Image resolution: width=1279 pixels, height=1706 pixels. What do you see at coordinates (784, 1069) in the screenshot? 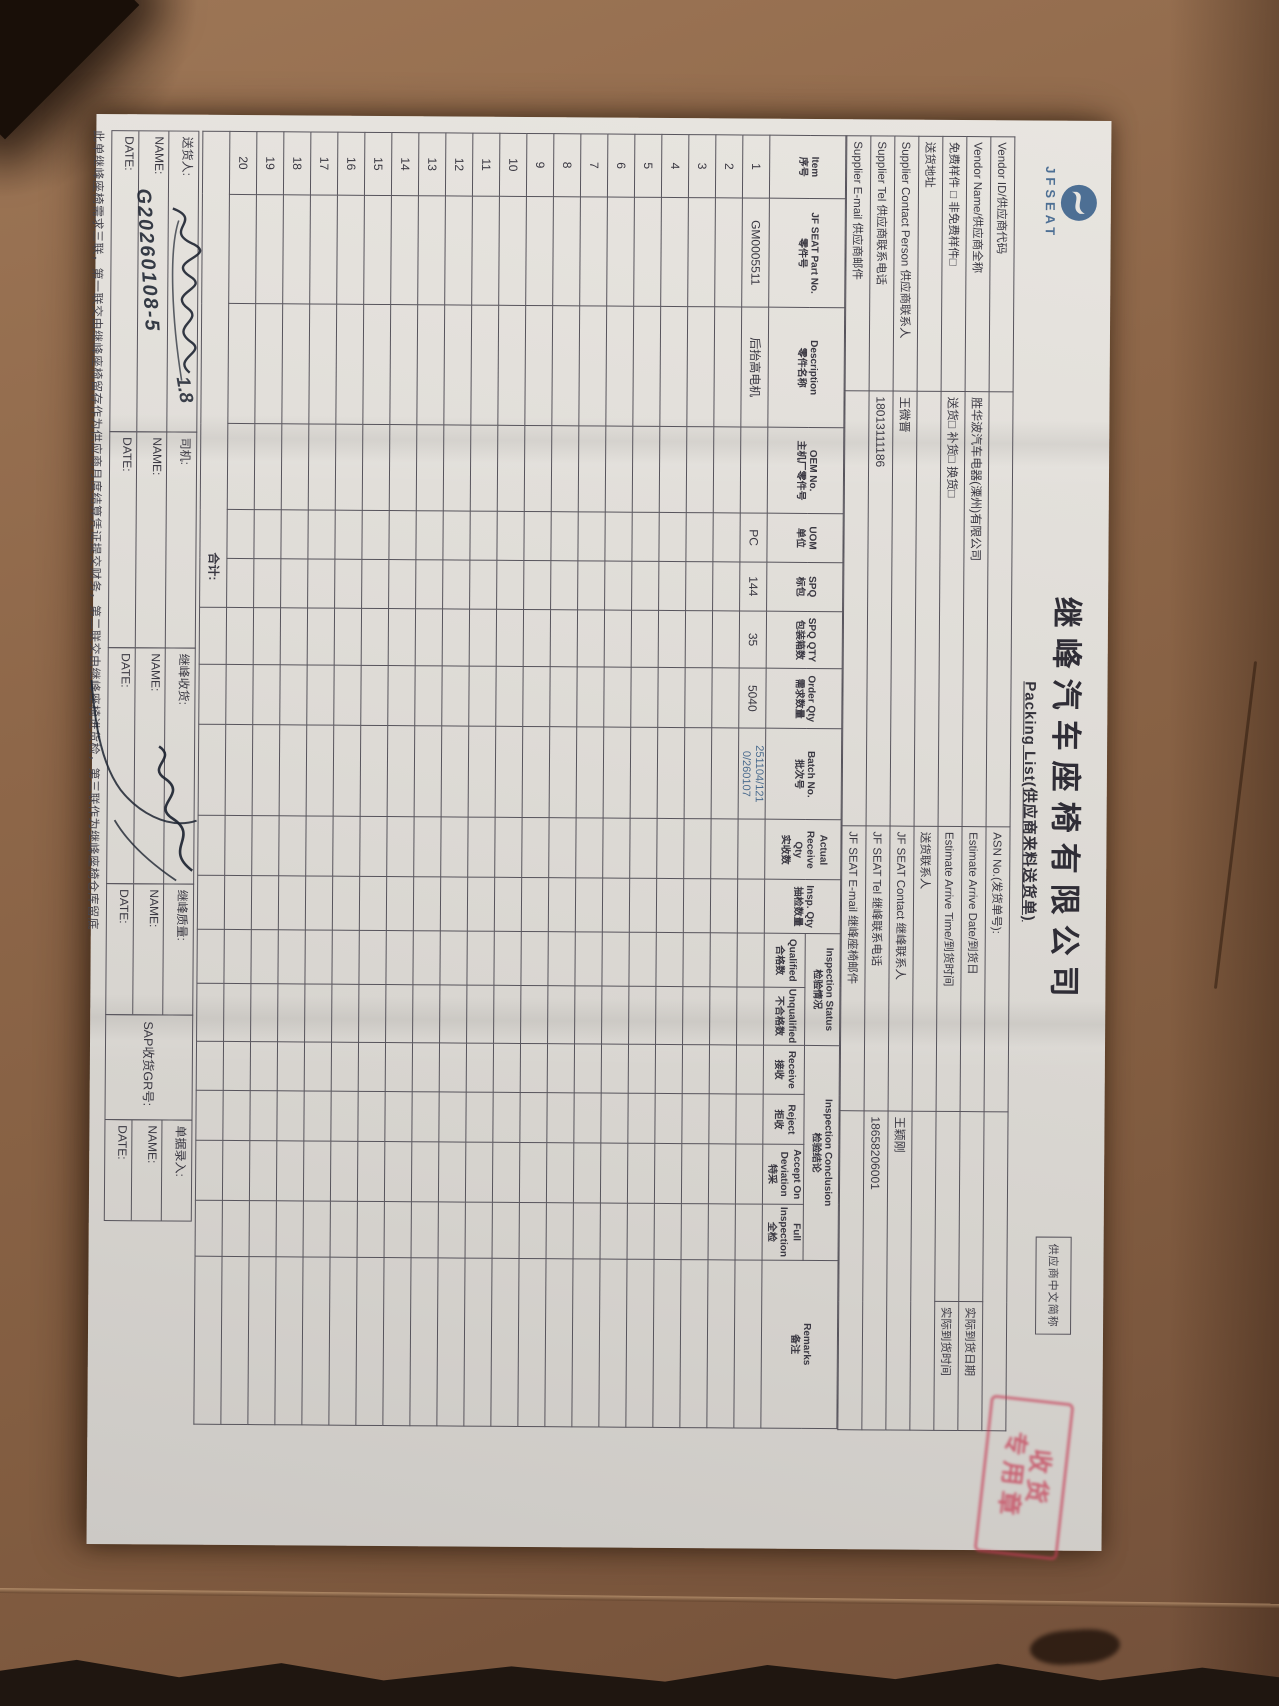
I see `column-header: Receive 接收` at bounding box center [784, 1069].